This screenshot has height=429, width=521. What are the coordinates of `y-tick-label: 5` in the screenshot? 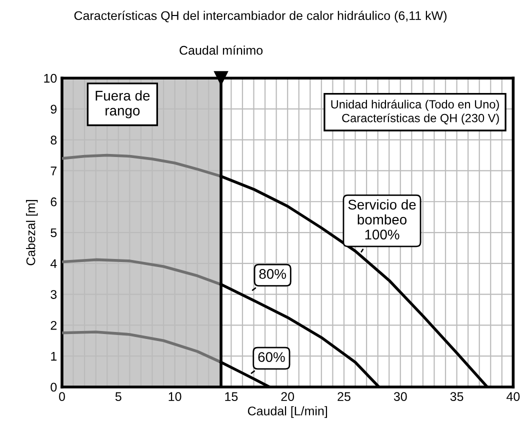 It's located at (53, 233).